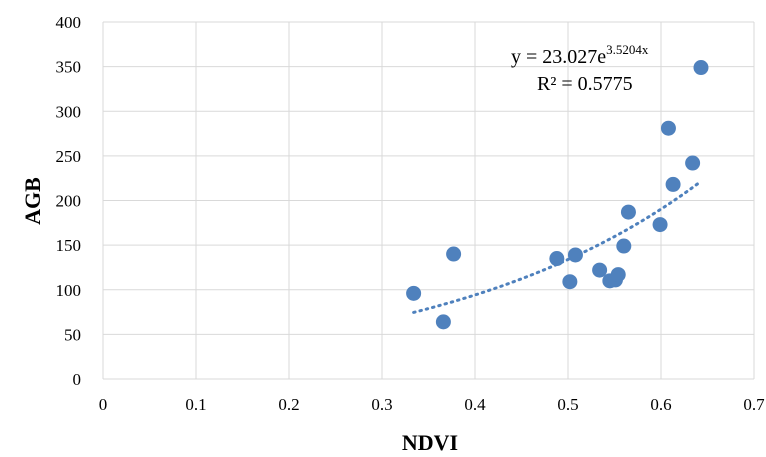 The width and height of the screenshot is (766, 457). What do you see at coordinates (69, 67) in the screenshot?
I see `y-tick-label: 350` at bounding box center [69, 67].